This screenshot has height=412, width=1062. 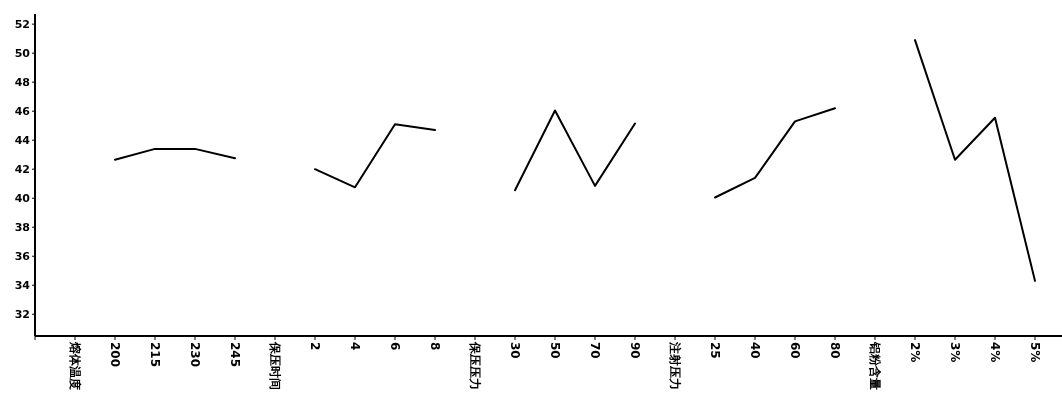 I want to click on x-tick-label: 2, so click(x=315, y=346).